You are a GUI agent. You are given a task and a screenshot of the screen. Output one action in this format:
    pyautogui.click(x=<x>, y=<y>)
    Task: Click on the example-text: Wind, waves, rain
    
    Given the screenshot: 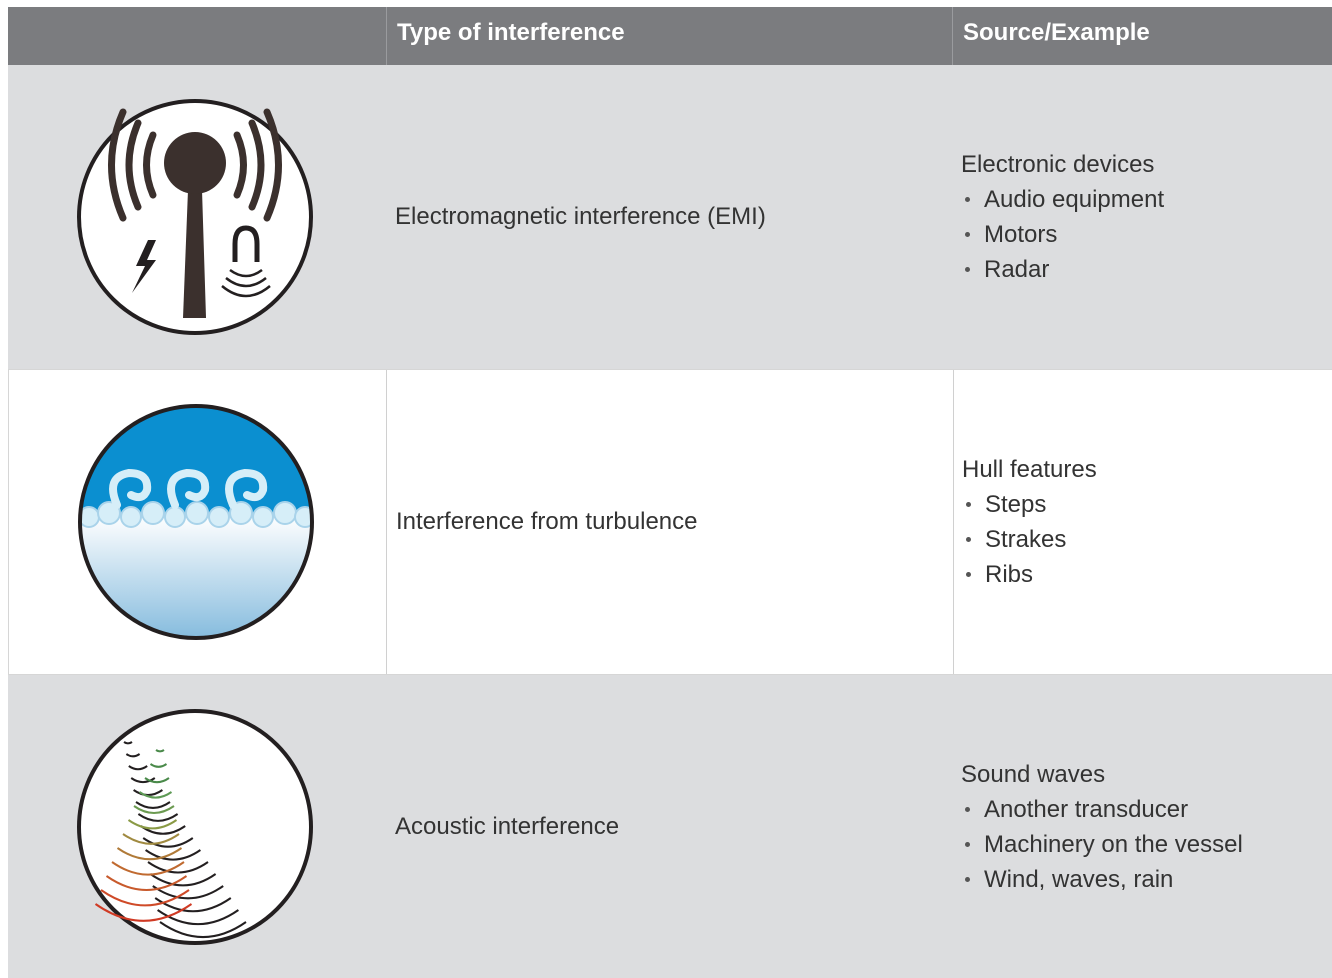 What is the action you would take?
    pyautogui.click(x=1079, y=879)
    